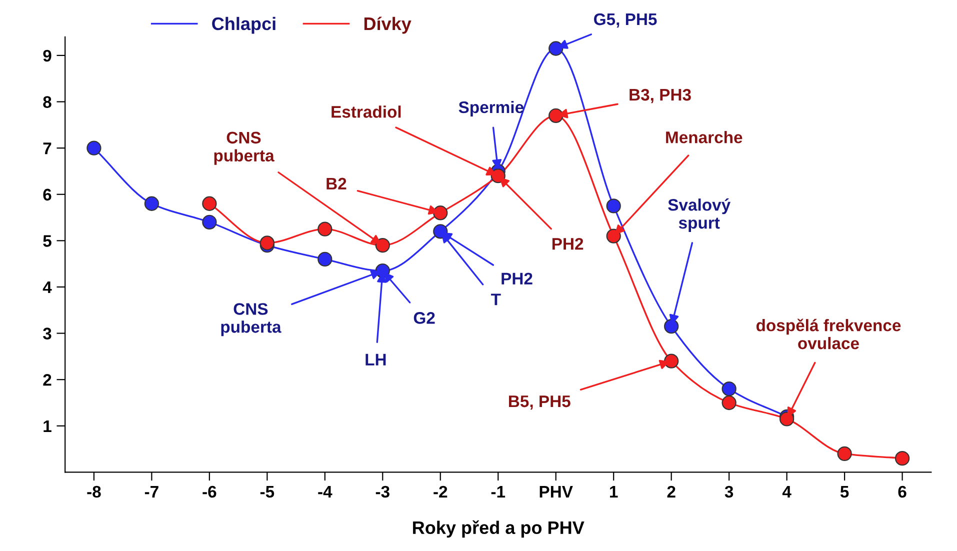 Image resolution: width=957 pixels, height=551 pixels. What do you see at coordinates (625, 20) in the screenshot?
I see `annotation: G5, PH5` at bounding box center [625, 20].